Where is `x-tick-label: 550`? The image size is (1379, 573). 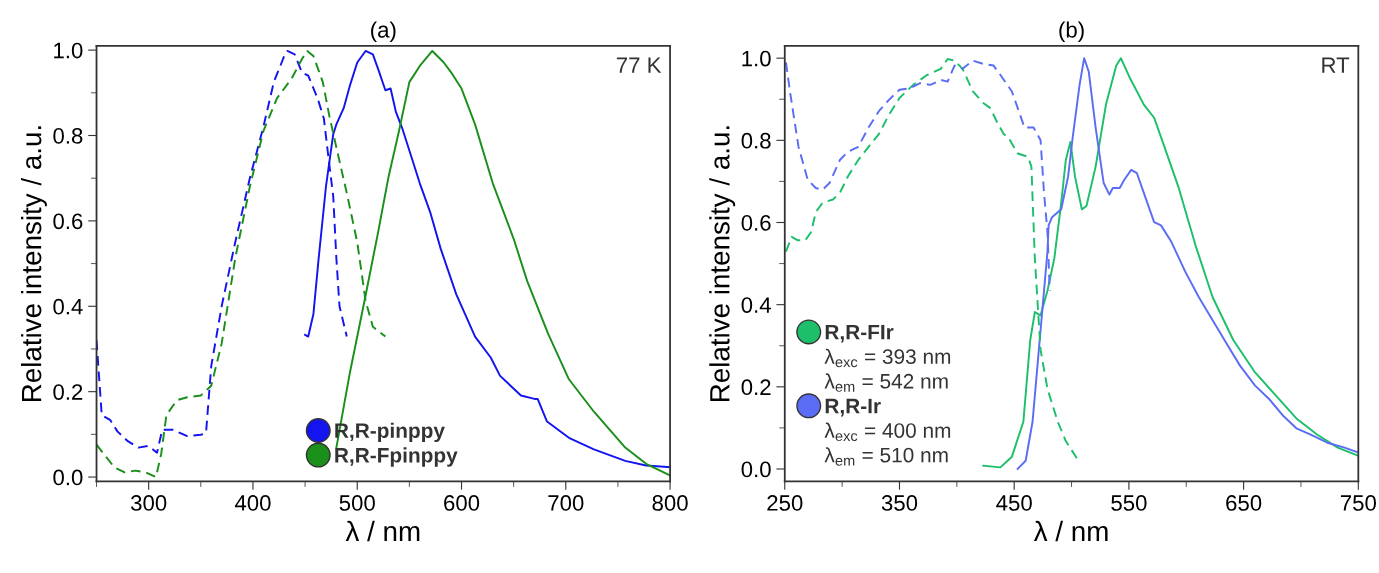 x-tick-label: 550 is located at coordinates (1129, 503).